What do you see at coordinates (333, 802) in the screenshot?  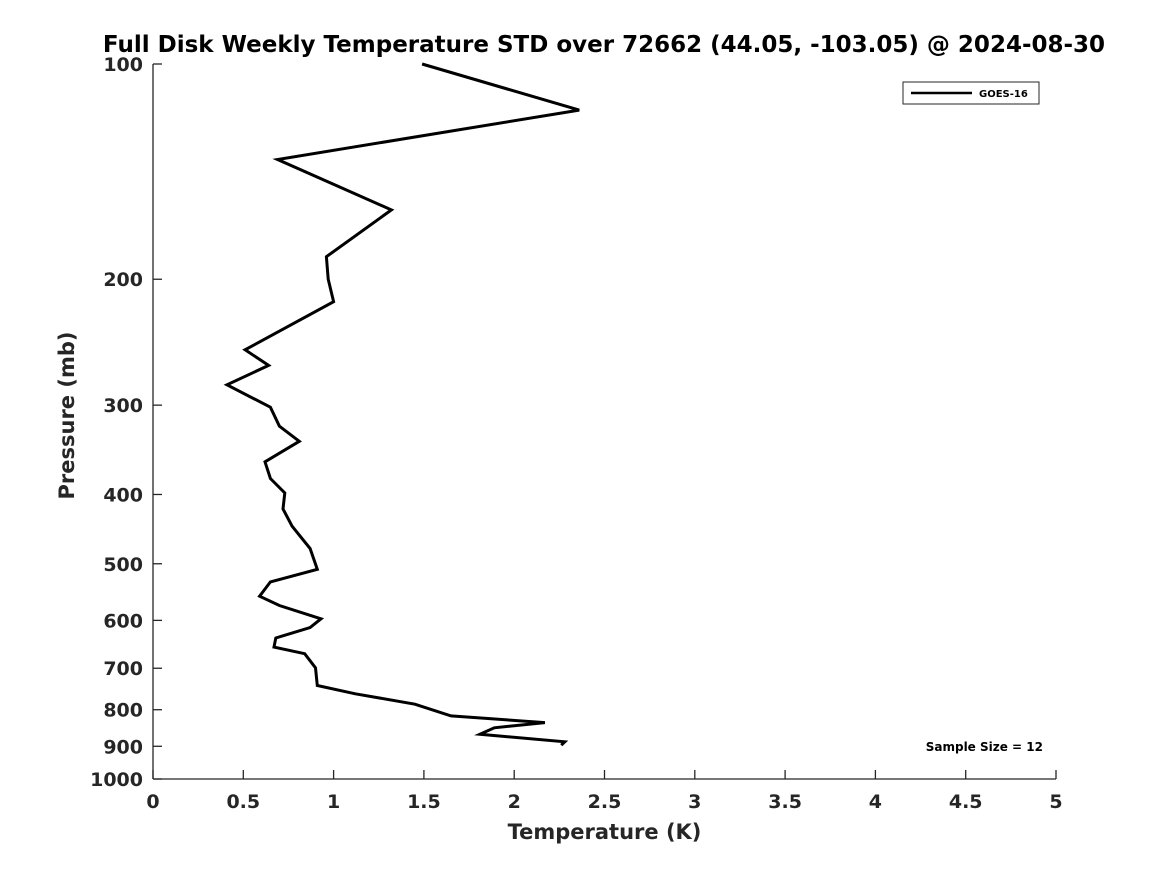 I see `x-tick-label: 1` at bounding box center [333, 802].